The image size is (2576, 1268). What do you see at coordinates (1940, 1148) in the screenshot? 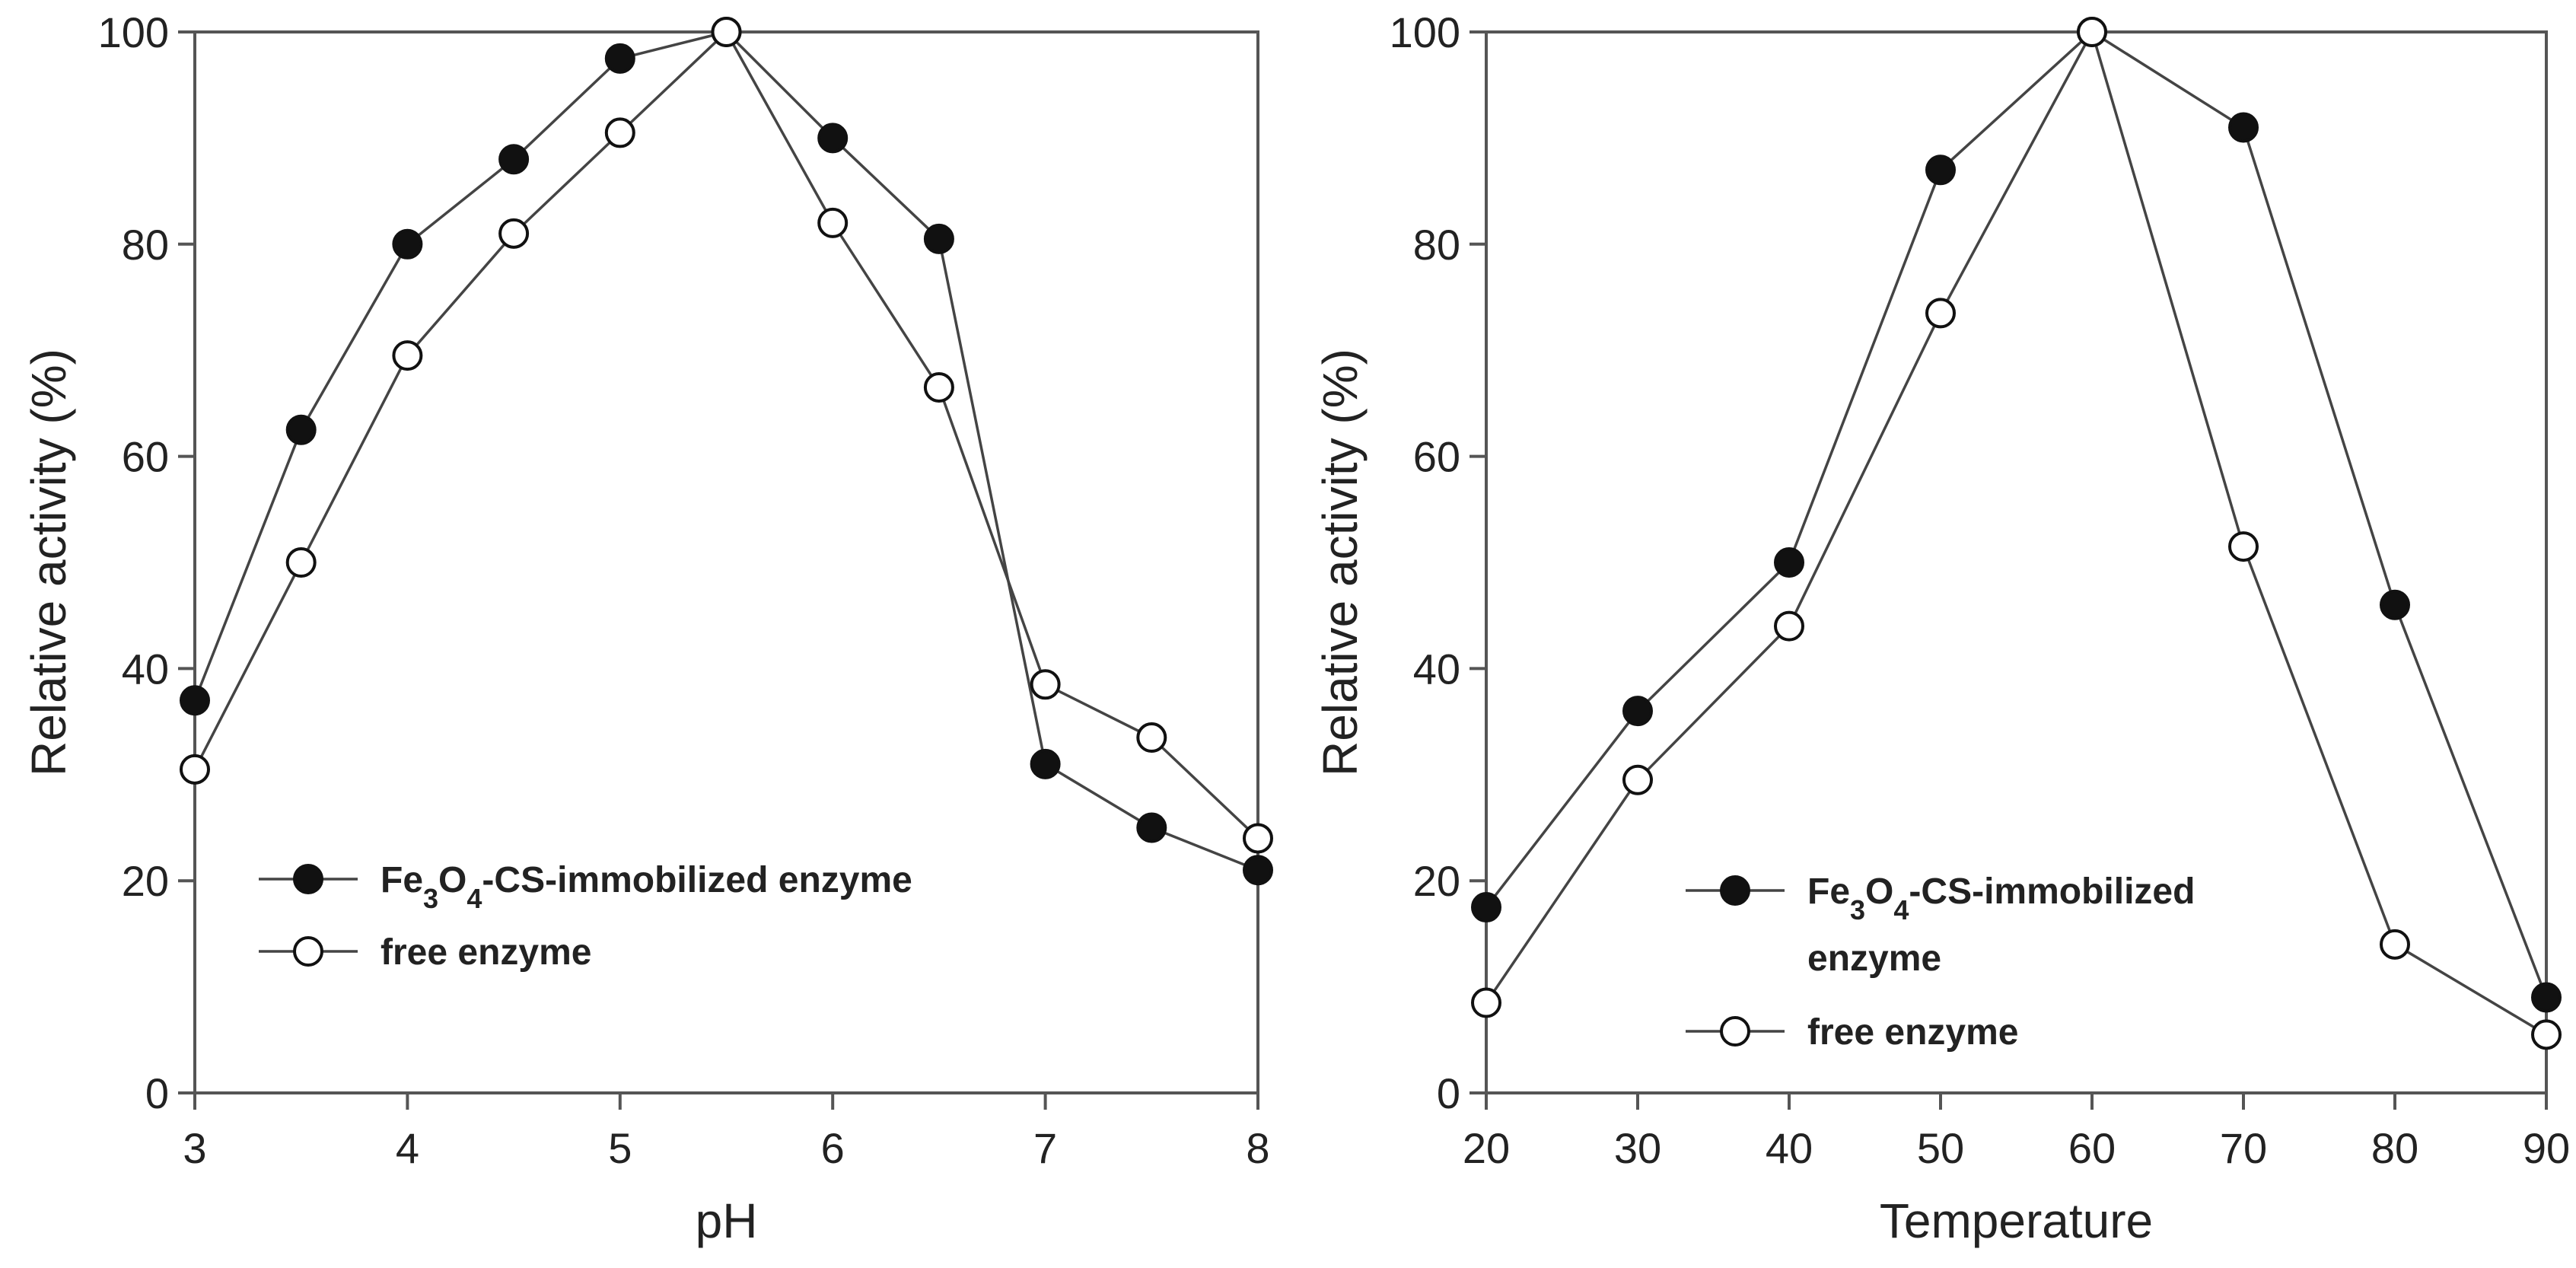
I see `x-tick-label: 50` at bounding box center [1940, 1148].